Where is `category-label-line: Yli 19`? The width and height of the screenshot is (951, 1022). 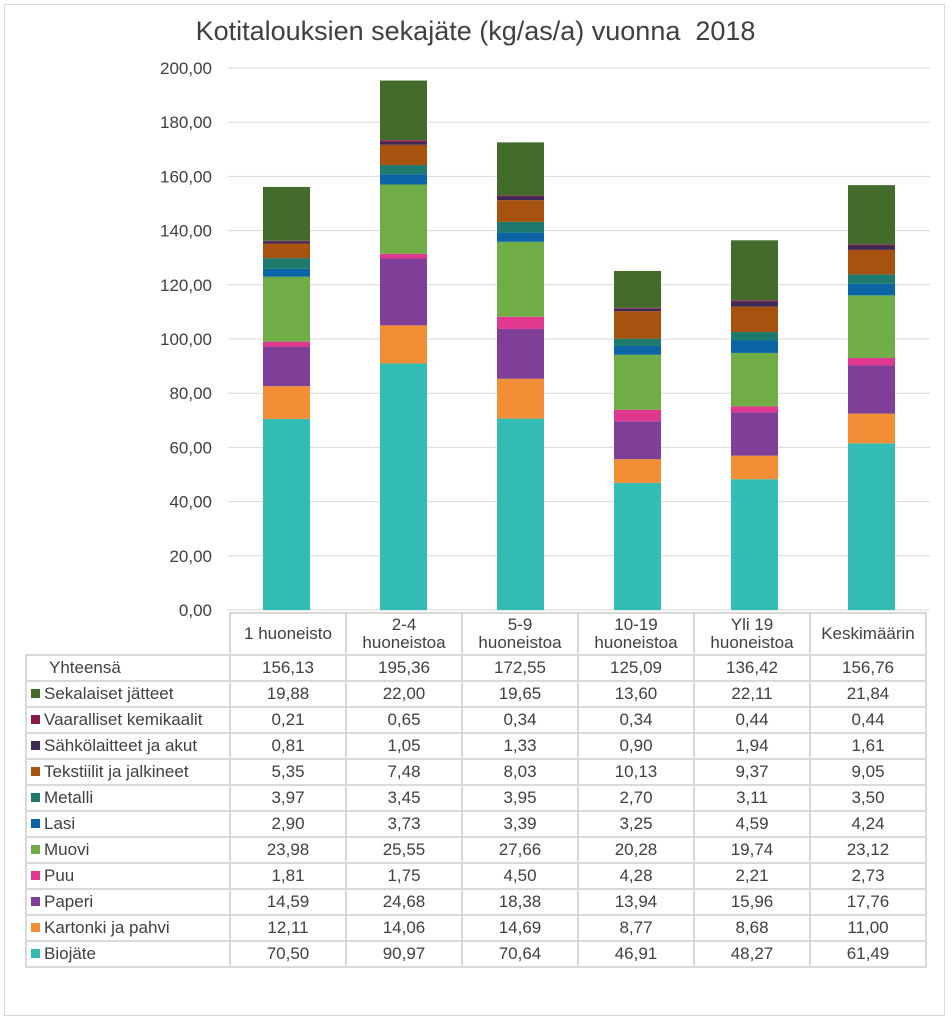
category-label-line: Yli 19 is located at coordinates (752, 624).